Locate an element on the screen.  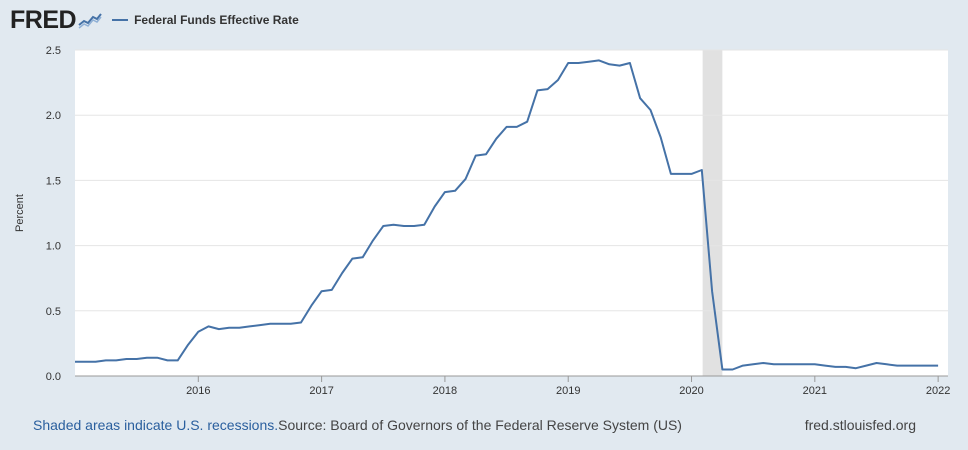
x-tick-label: 2017 is located at coordinates (321, 391).